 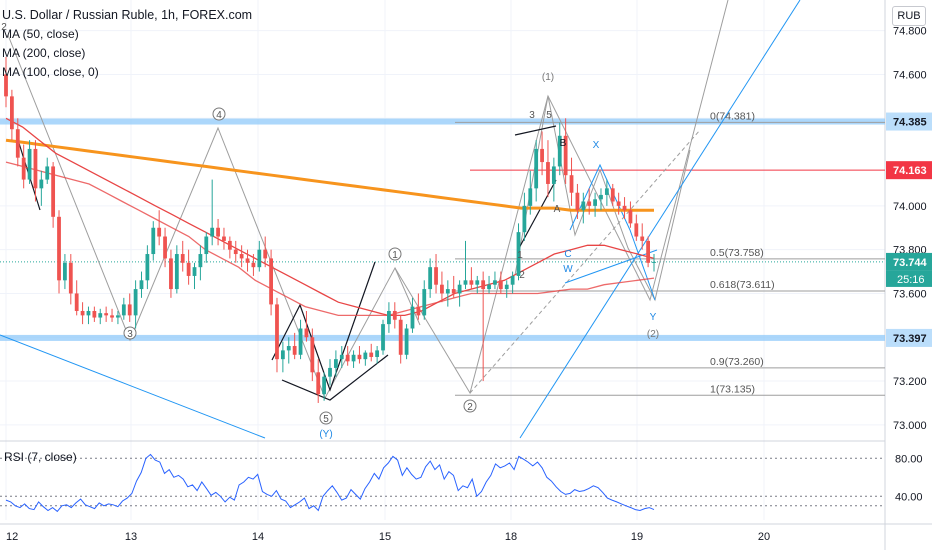 I want to click on currency-badge: RUB, so click(x=909, y=16).